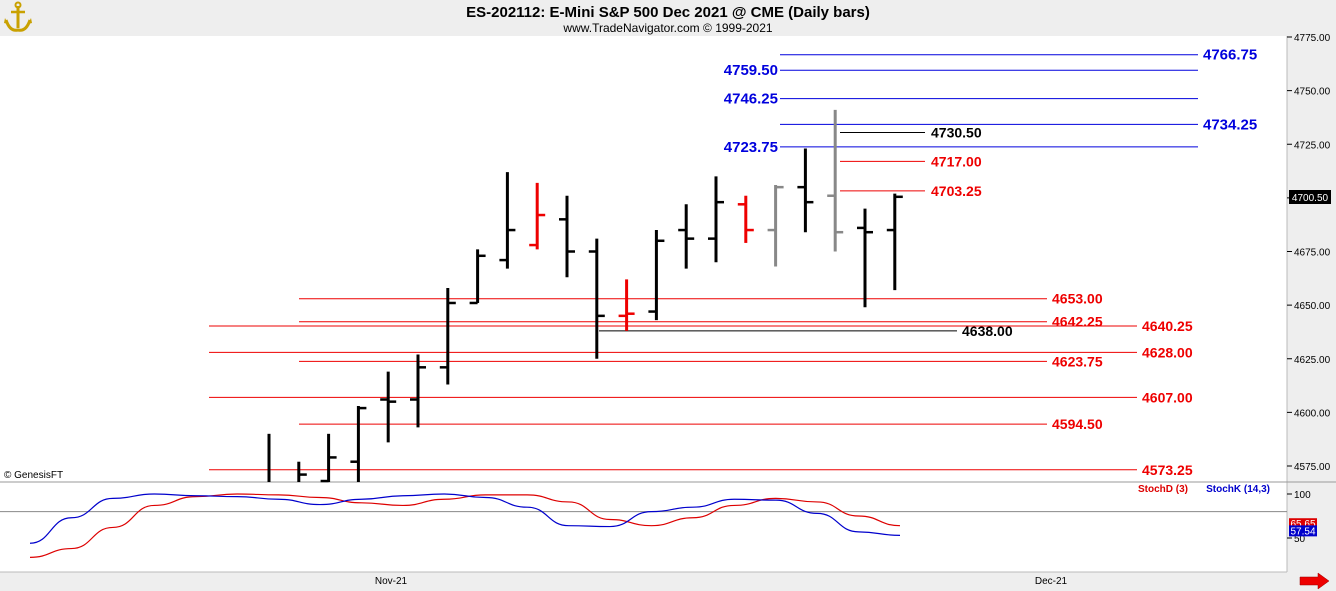 This screenshot has height=591, width=1336. What do you see at coordinates (1163, 489) in the screenshot?
I see `stochd-legend: StochD (3)` at bounding box center [1163, 489].